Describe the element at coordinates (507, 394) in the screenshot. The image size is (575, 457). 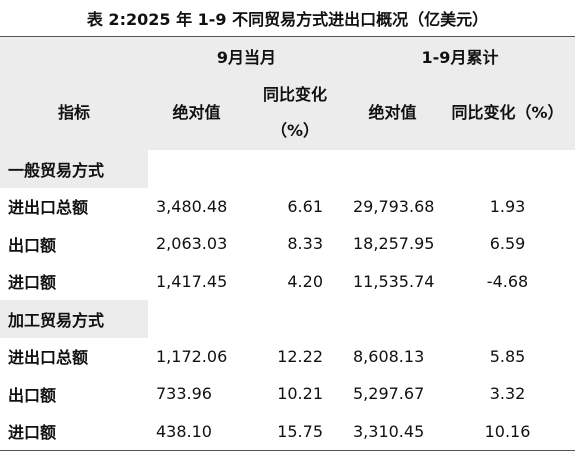
I see `value: 3.32` at that location.